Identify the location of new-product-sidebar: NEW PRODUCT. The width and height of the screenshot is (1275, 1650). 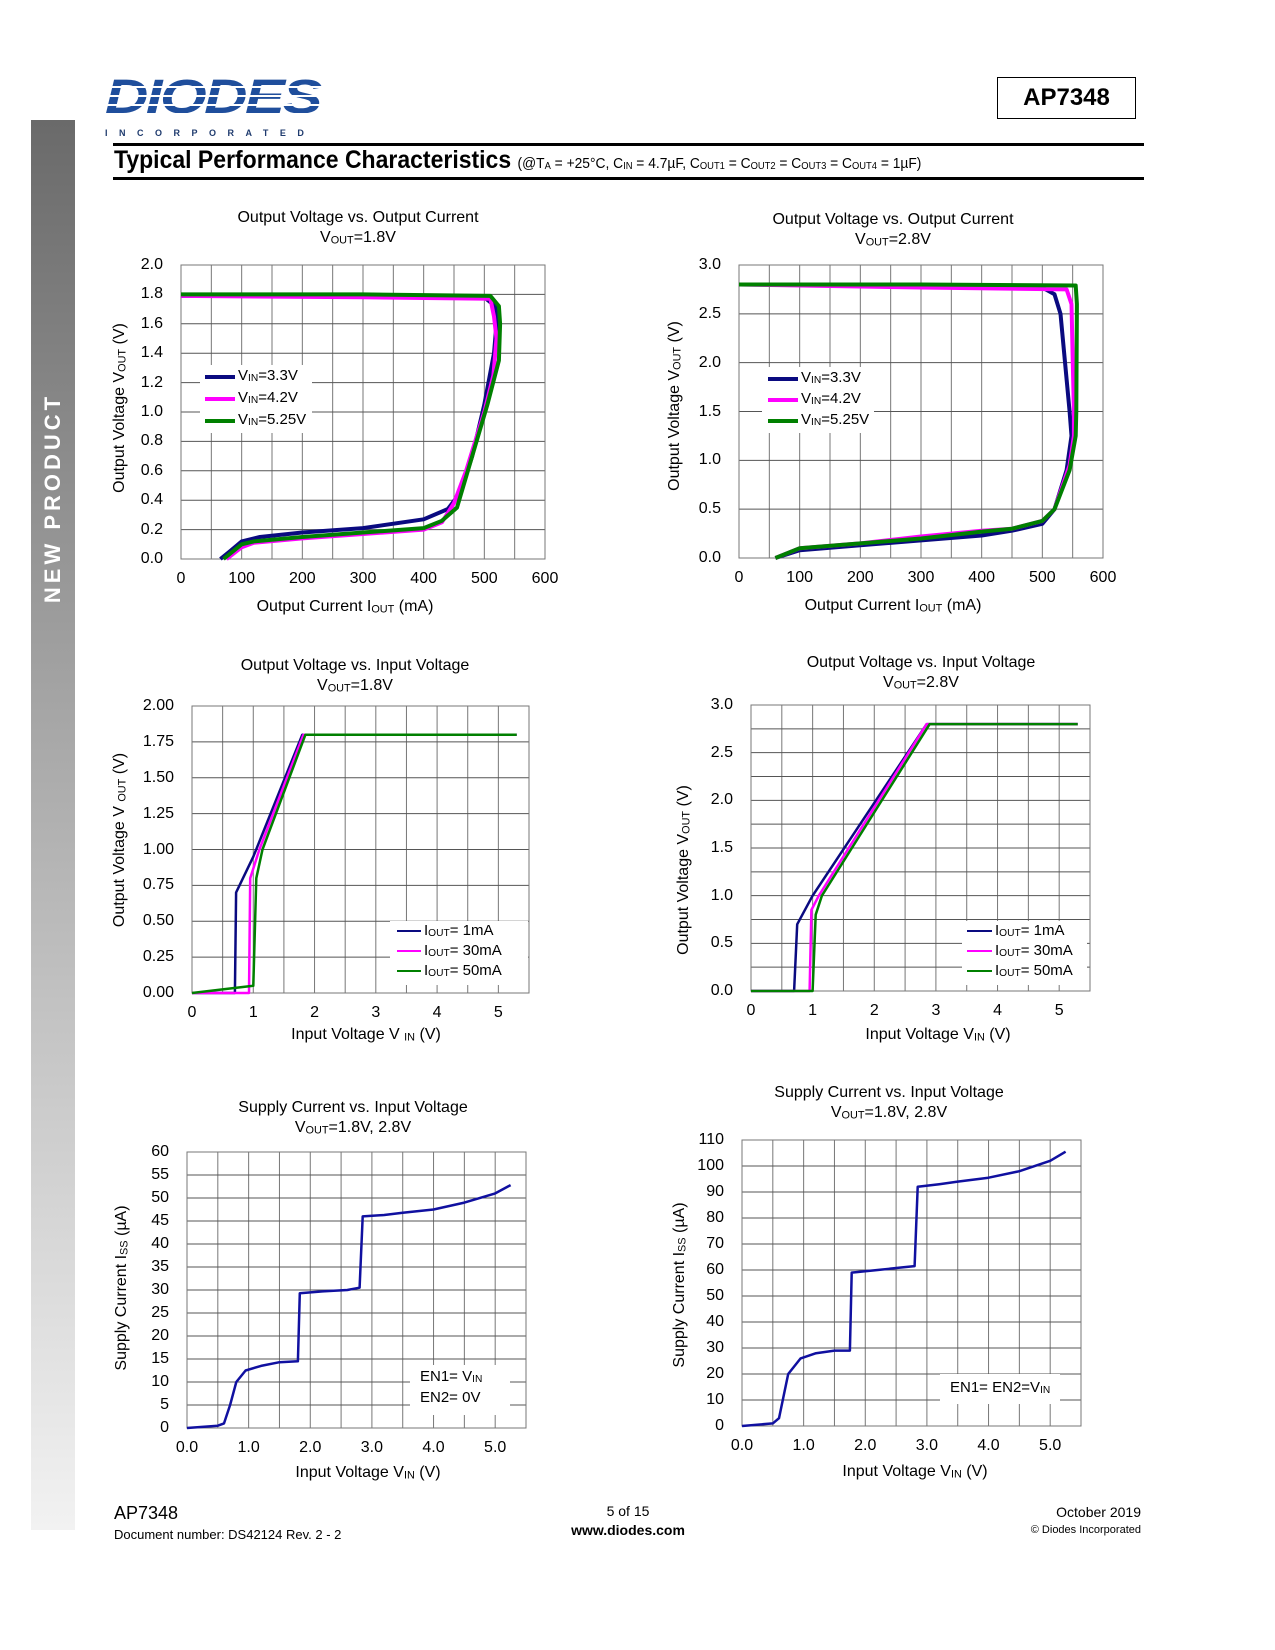
(53, 825).